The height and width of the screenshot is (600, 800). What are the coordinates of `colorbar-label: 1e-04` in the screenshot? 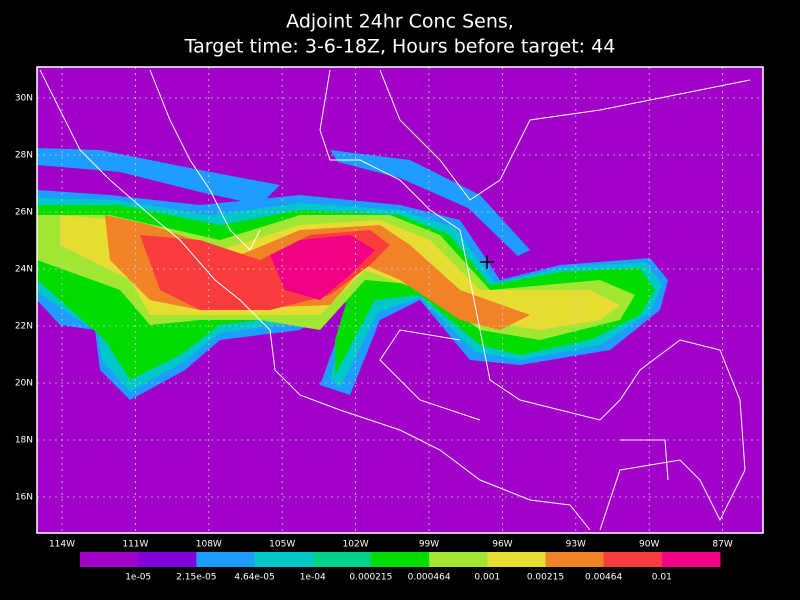 It's located at (313, 578).